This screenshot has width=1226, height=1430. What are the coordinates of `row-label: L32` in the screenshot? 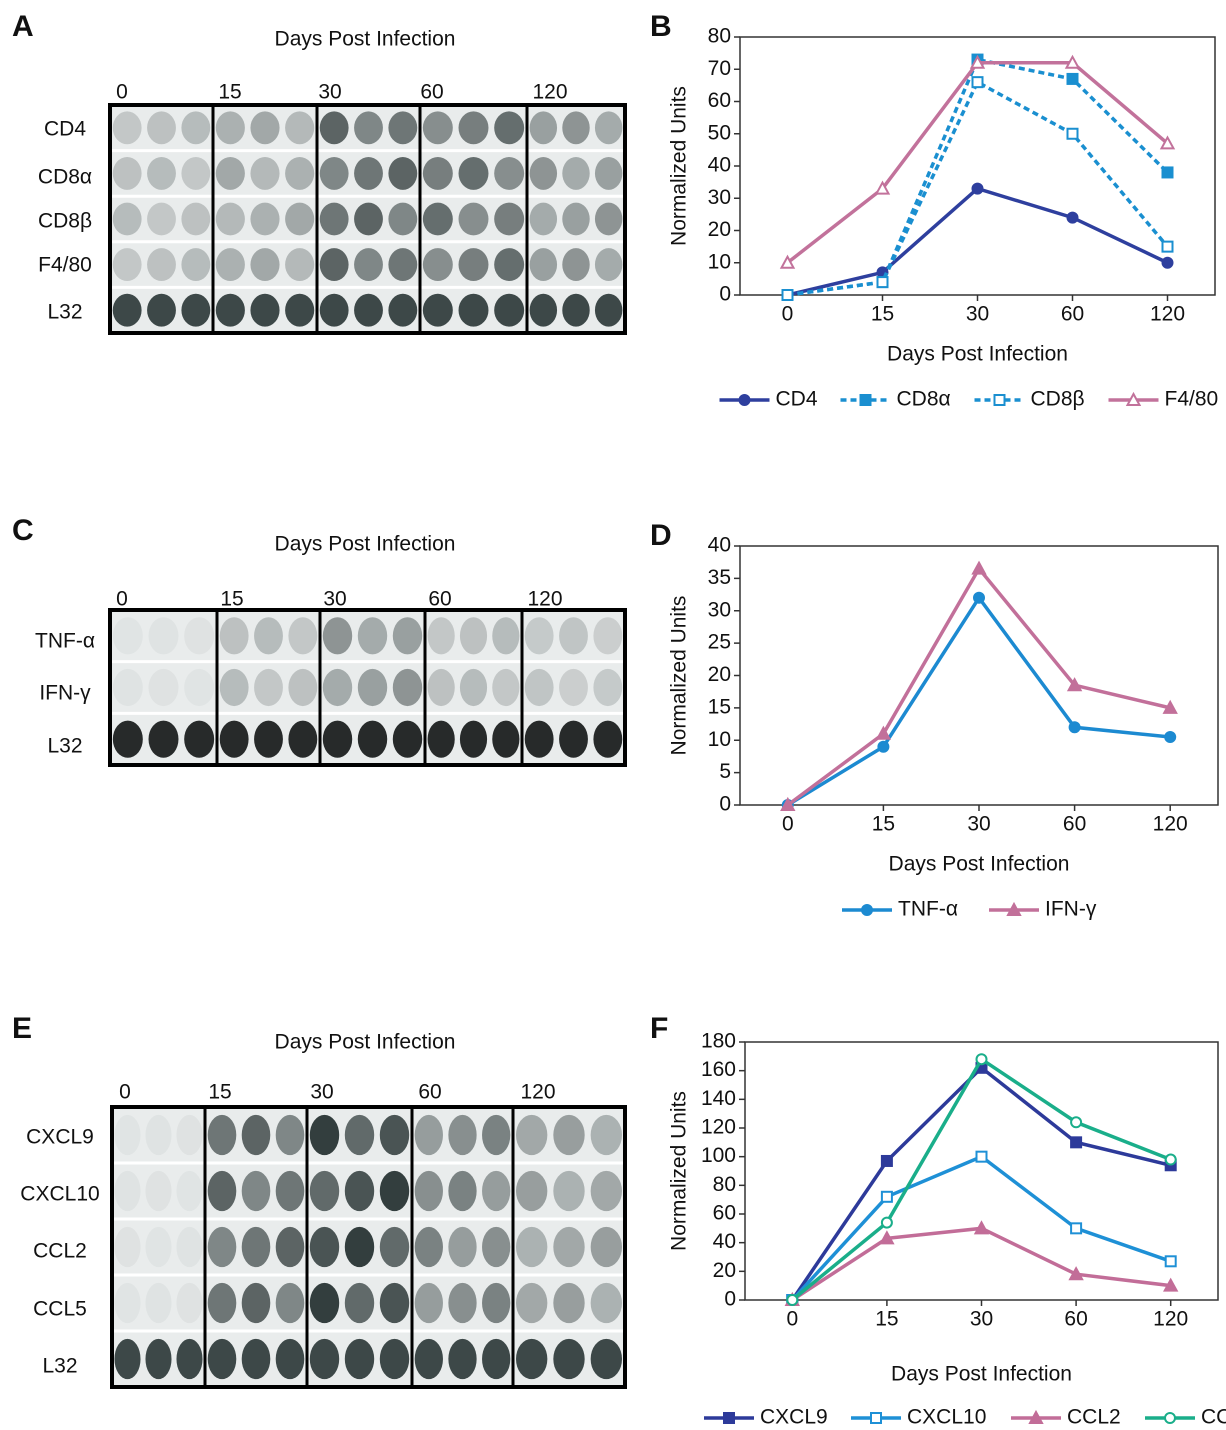 It's located at (64, 312).